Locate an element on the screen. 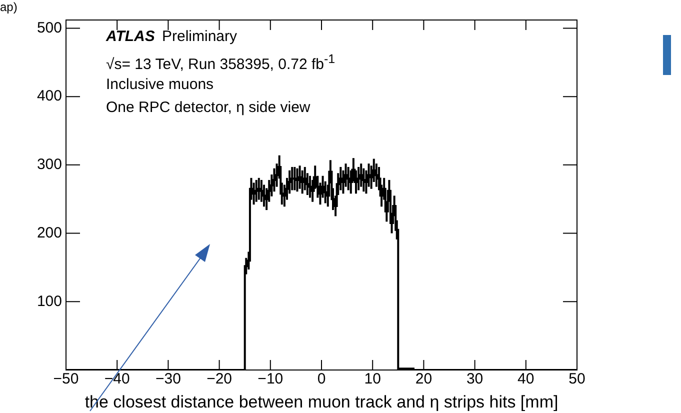 The height and width of the screenshot is (413, 681). annotation: √s= 13 TeV, Run 358395, 0.72 fb$^{-1}$ is located at coordinates (221, 62).